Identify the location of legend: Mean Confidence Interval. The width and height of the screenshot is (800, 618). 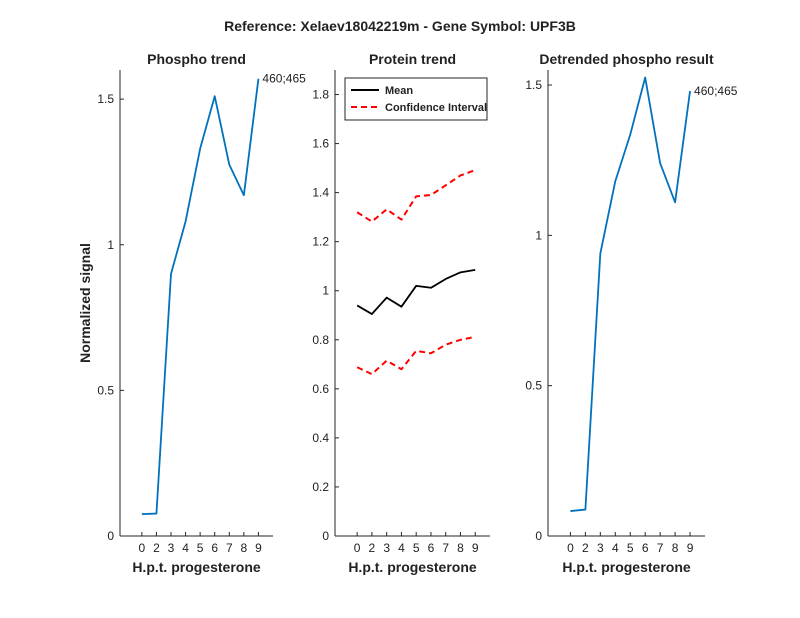
(416, 99).